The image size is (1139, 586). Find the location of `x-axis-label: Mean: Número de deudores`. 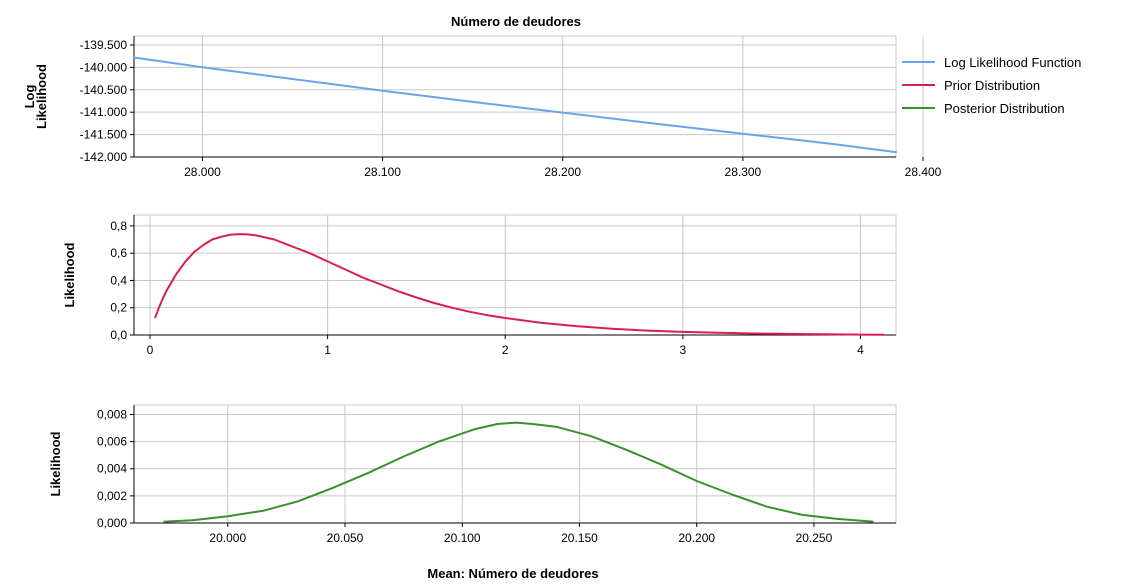

x-axis-label: Mean: Número de deudores is located at coordinates (512, 573).